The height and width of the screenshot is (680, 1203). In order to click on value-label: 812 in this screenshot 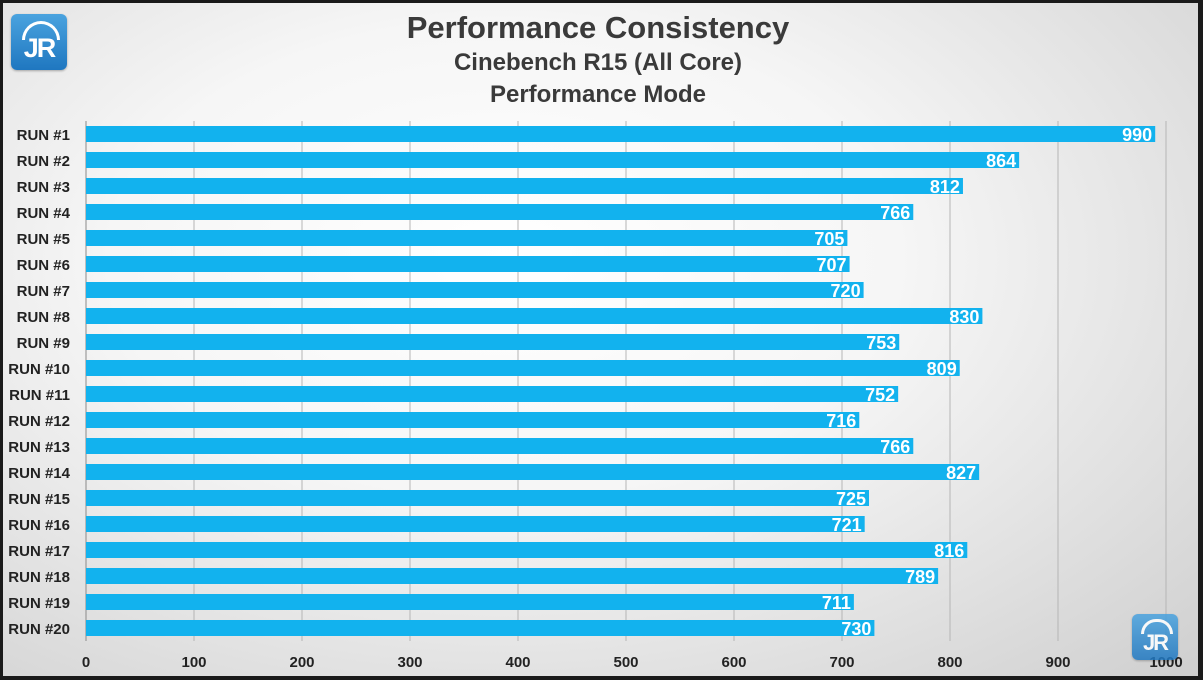, I will do `click(945, 187)`.